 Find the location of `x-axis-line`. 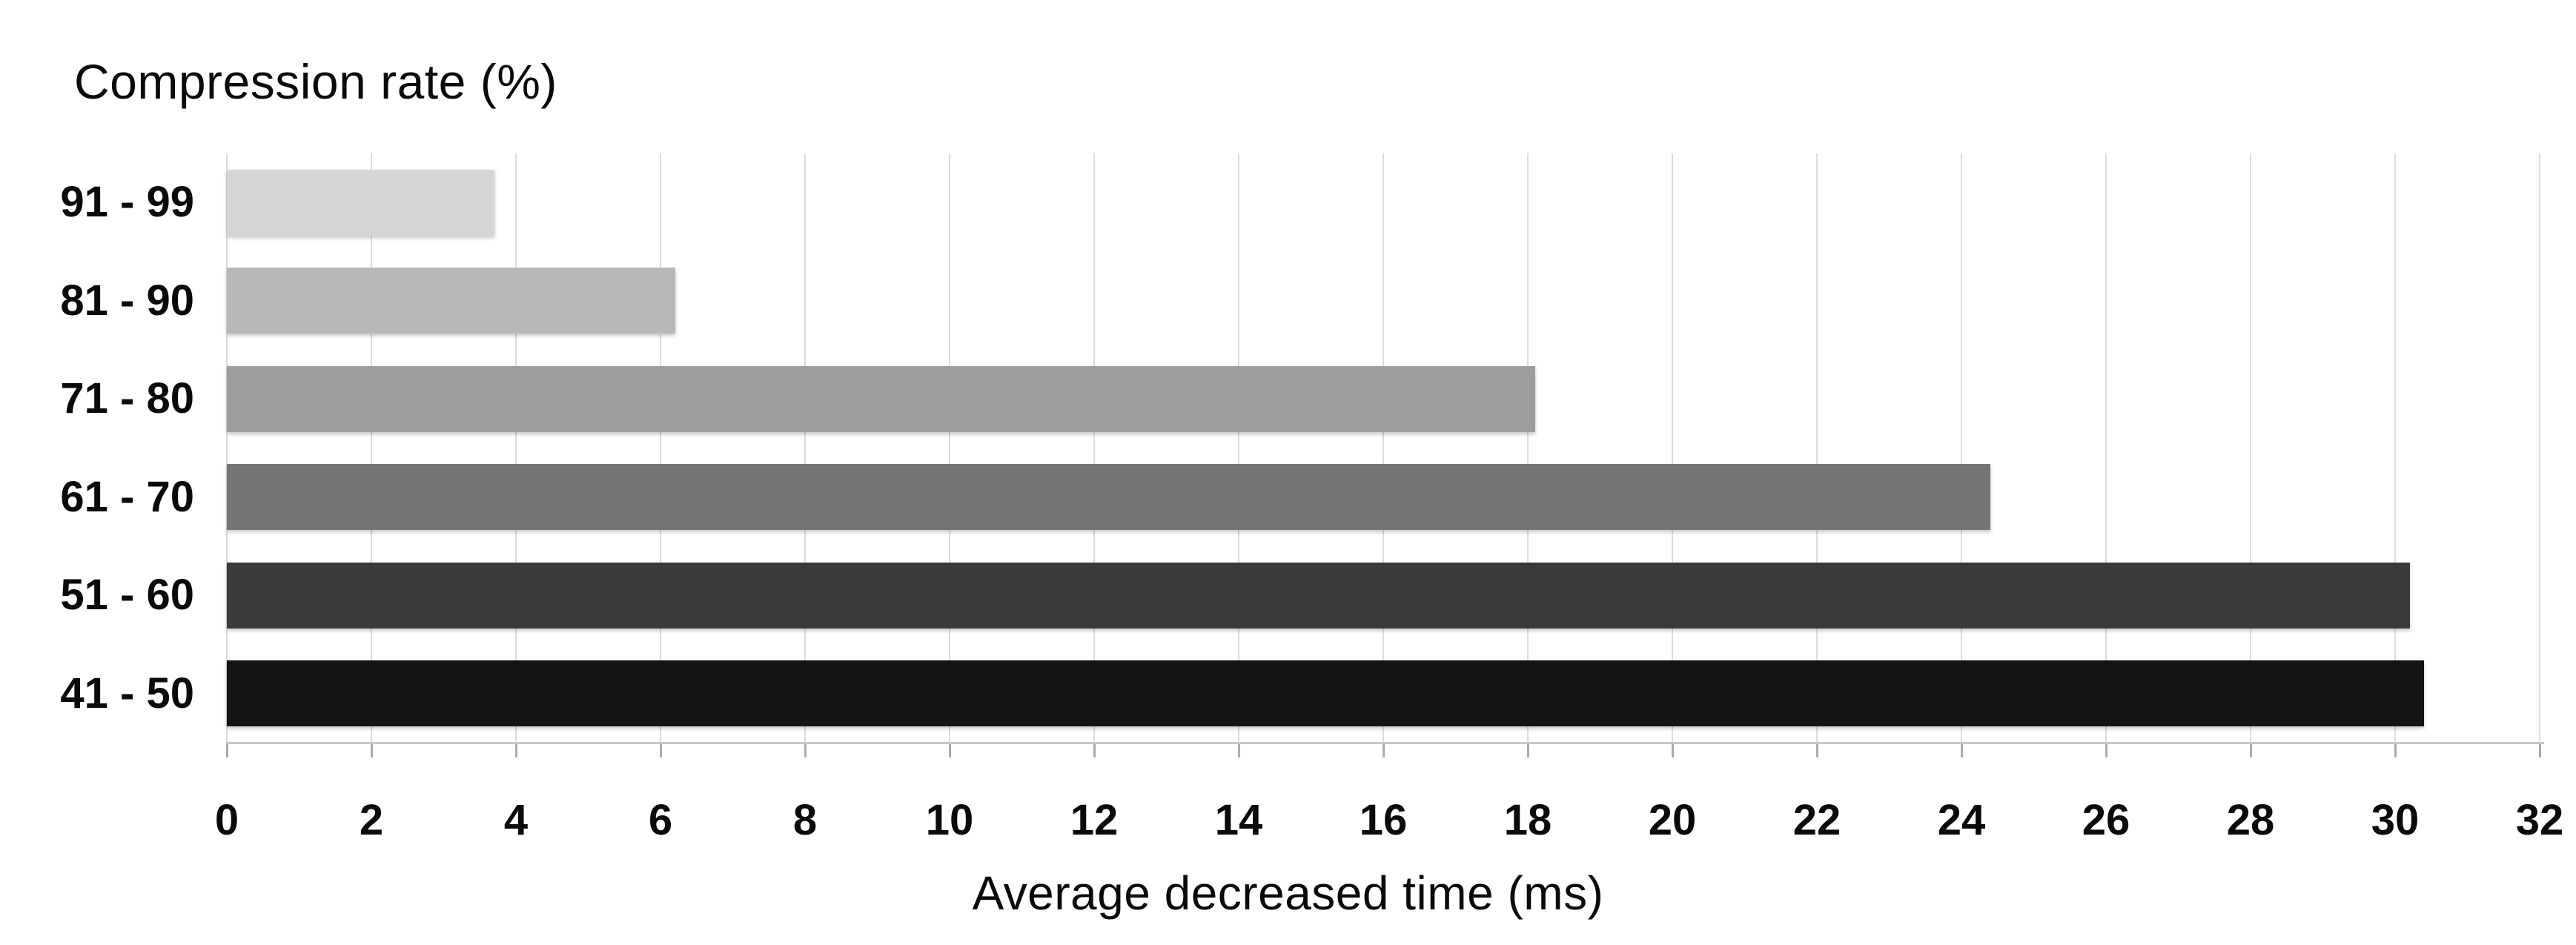

x-axis-line is located at coordinates (1385, 743).